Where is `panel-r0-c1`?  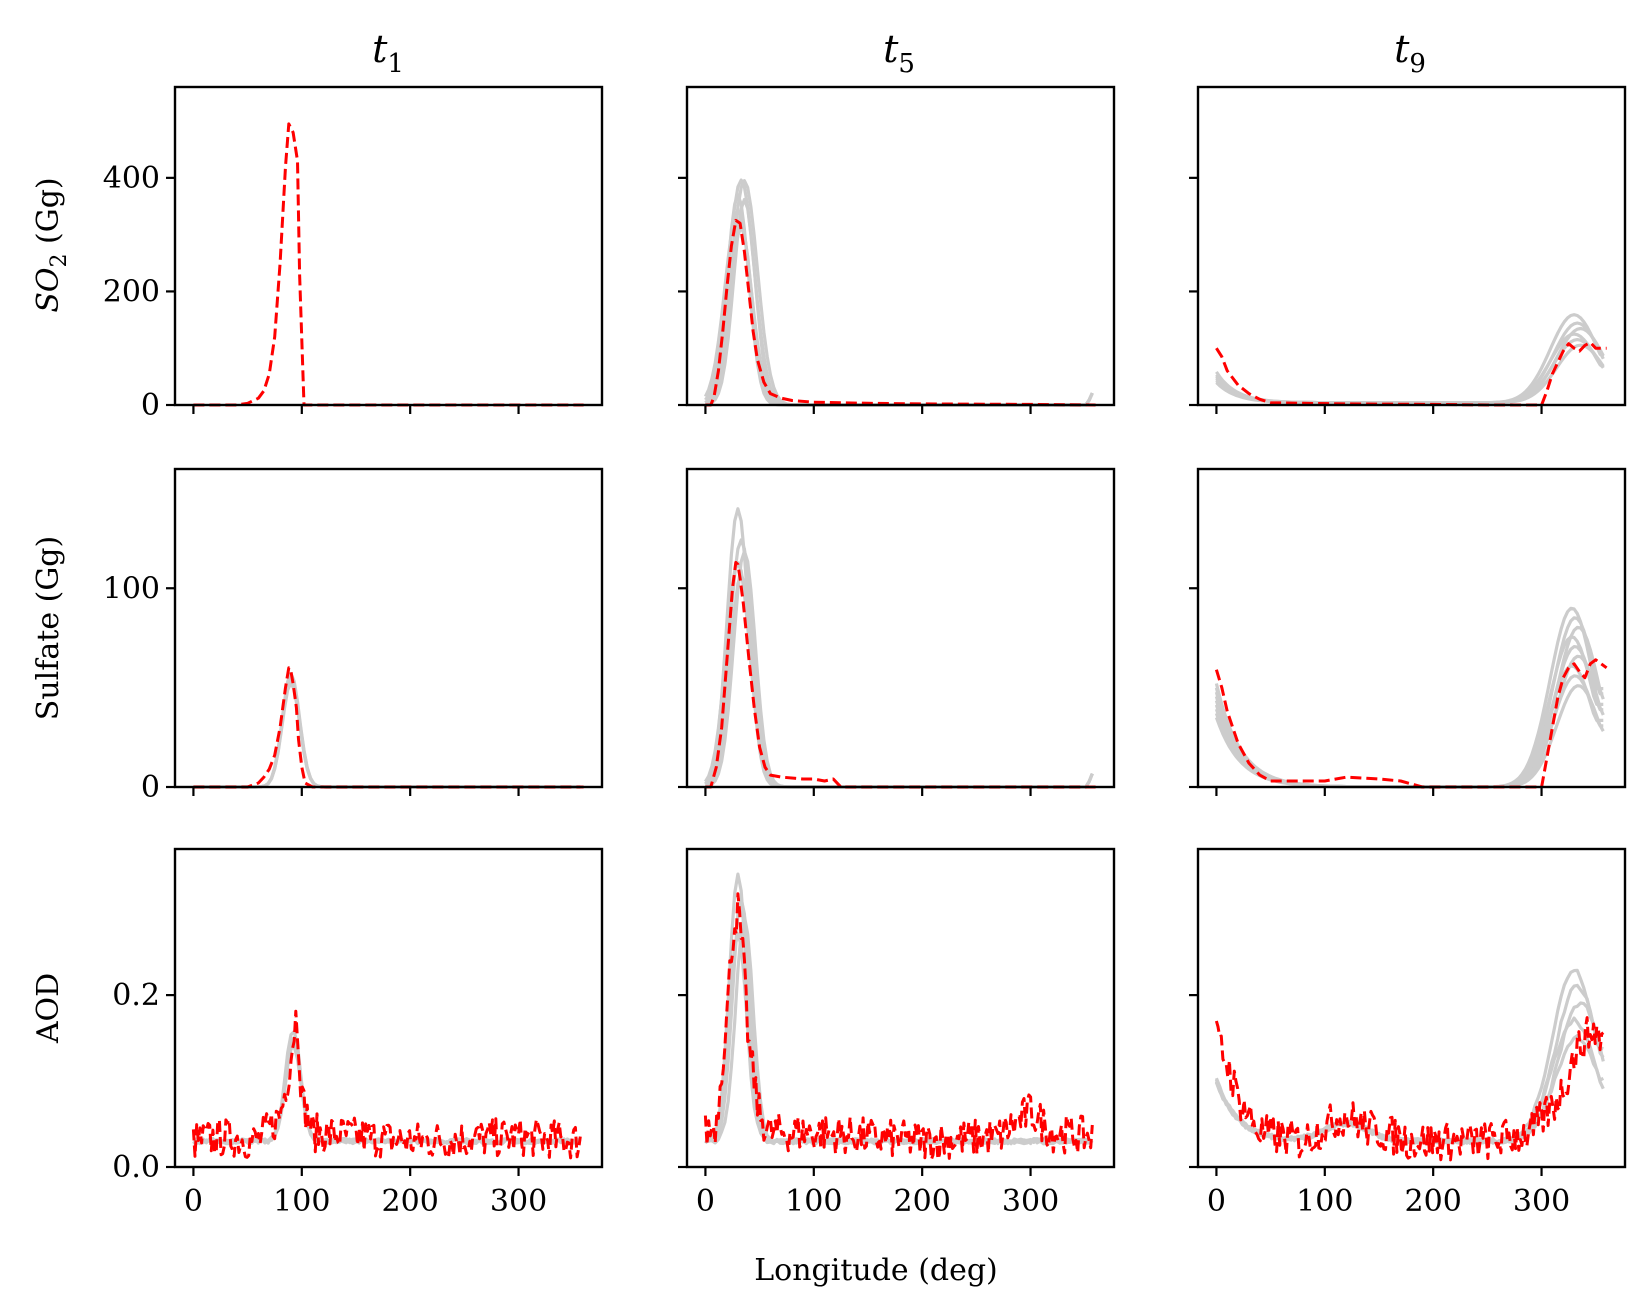 panel-r0-c1 is located at coordinates (897, 249).